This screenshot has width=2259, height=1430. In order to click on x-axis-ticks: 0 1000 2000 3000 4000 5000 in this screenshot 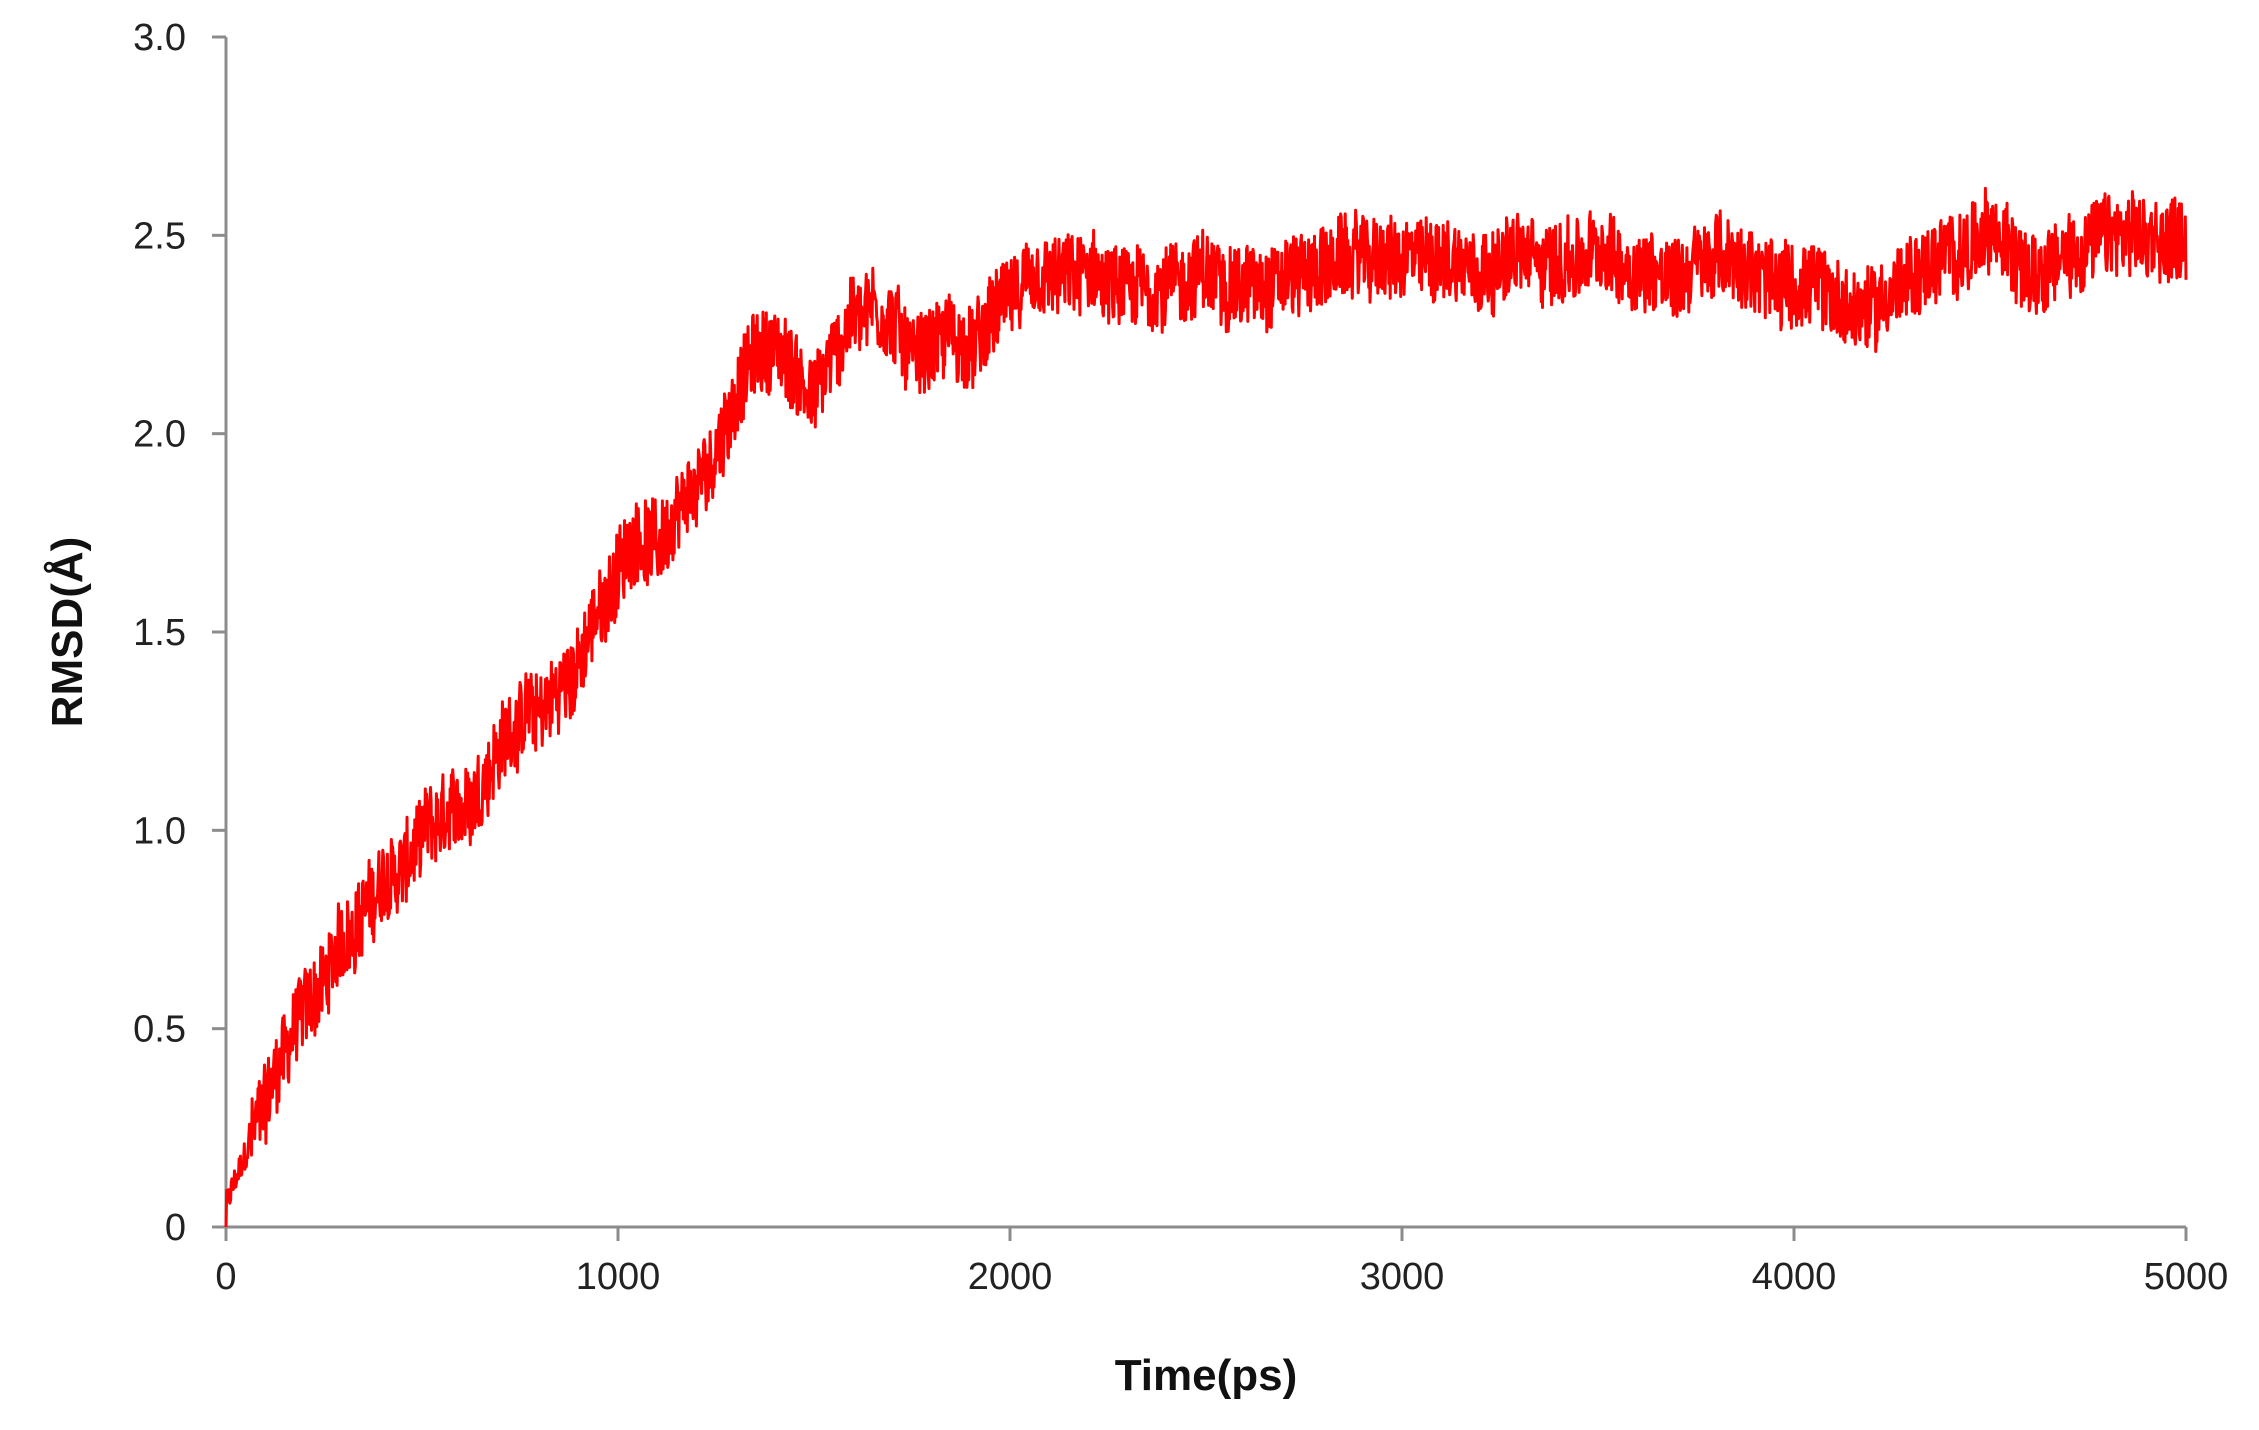, I will do `click(1221, 1262)`.